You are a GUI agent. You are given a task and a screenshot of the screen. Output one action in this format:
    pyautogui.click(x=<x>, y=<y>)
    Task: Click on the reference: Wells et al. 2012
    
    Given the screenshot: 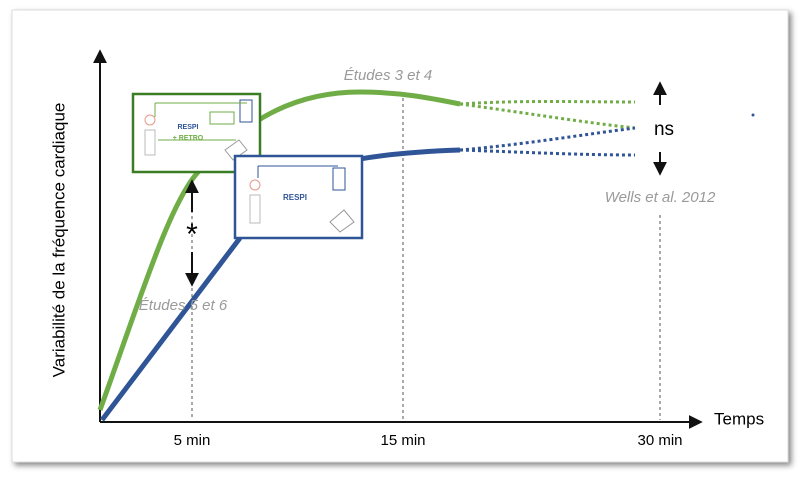 What is the action you would take?
    pyautogui.click(x=660, y=197)
    